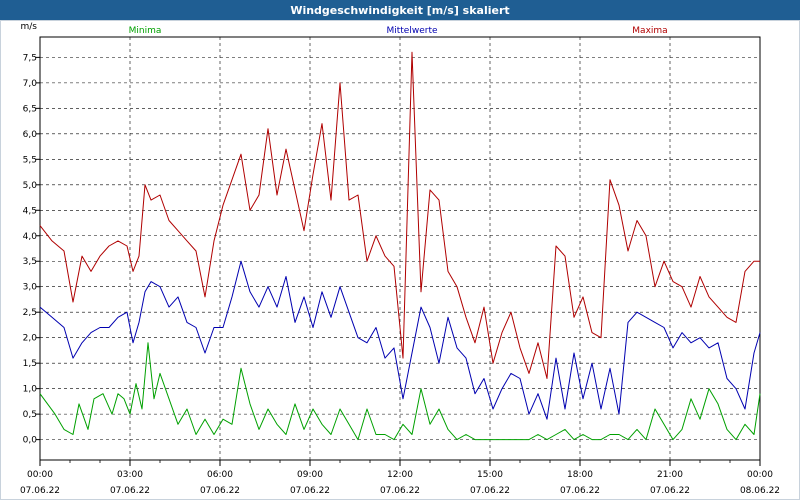  Describe the element at coordinates (30, 313) in the screenshot. I see `y-tick-label: 2,5` at that location.